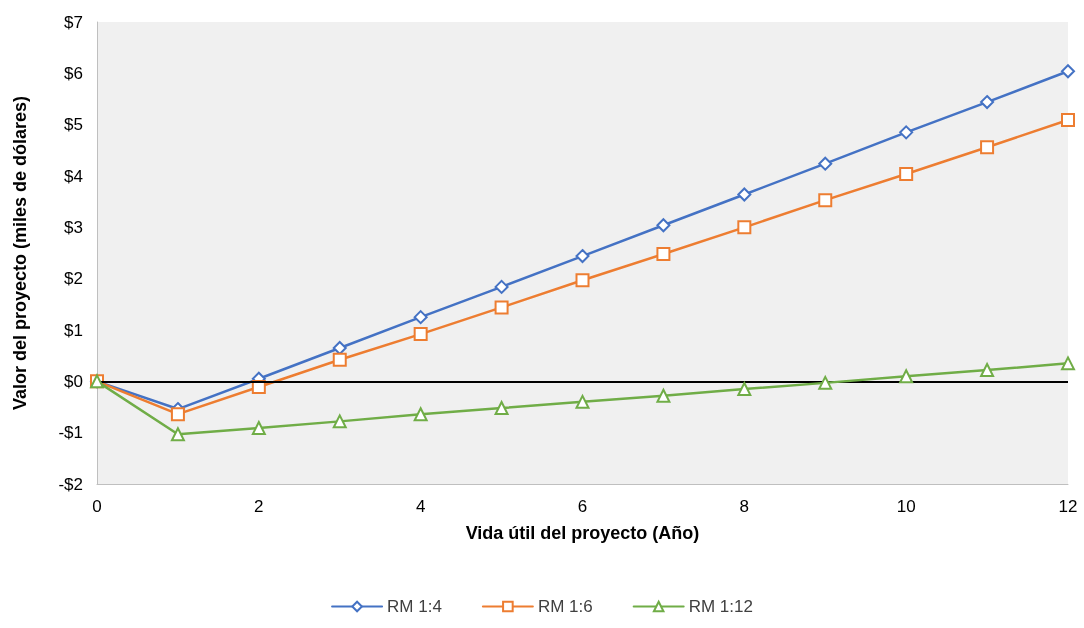  I want to click on y-tick-label: $5, so click(73, 125).